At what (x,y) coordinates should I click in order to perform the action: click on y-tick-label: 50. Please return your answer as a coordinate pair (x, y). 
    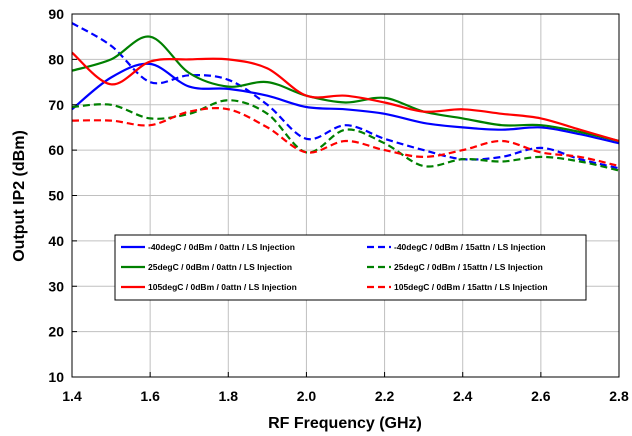
    Looking at the image, I should click on (56, 196).